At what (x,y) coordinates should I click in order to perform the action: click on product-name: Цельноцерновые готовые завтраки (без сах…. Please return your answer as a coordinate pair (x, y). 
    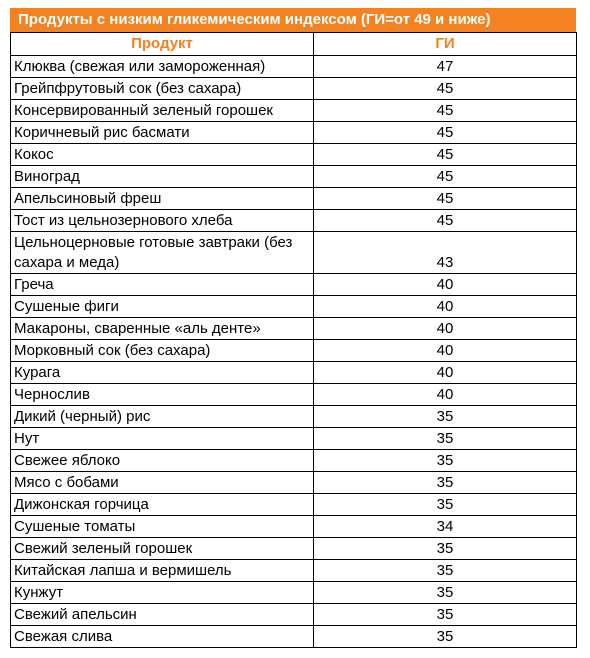
    Looking at the image, I should click on (162, 252).